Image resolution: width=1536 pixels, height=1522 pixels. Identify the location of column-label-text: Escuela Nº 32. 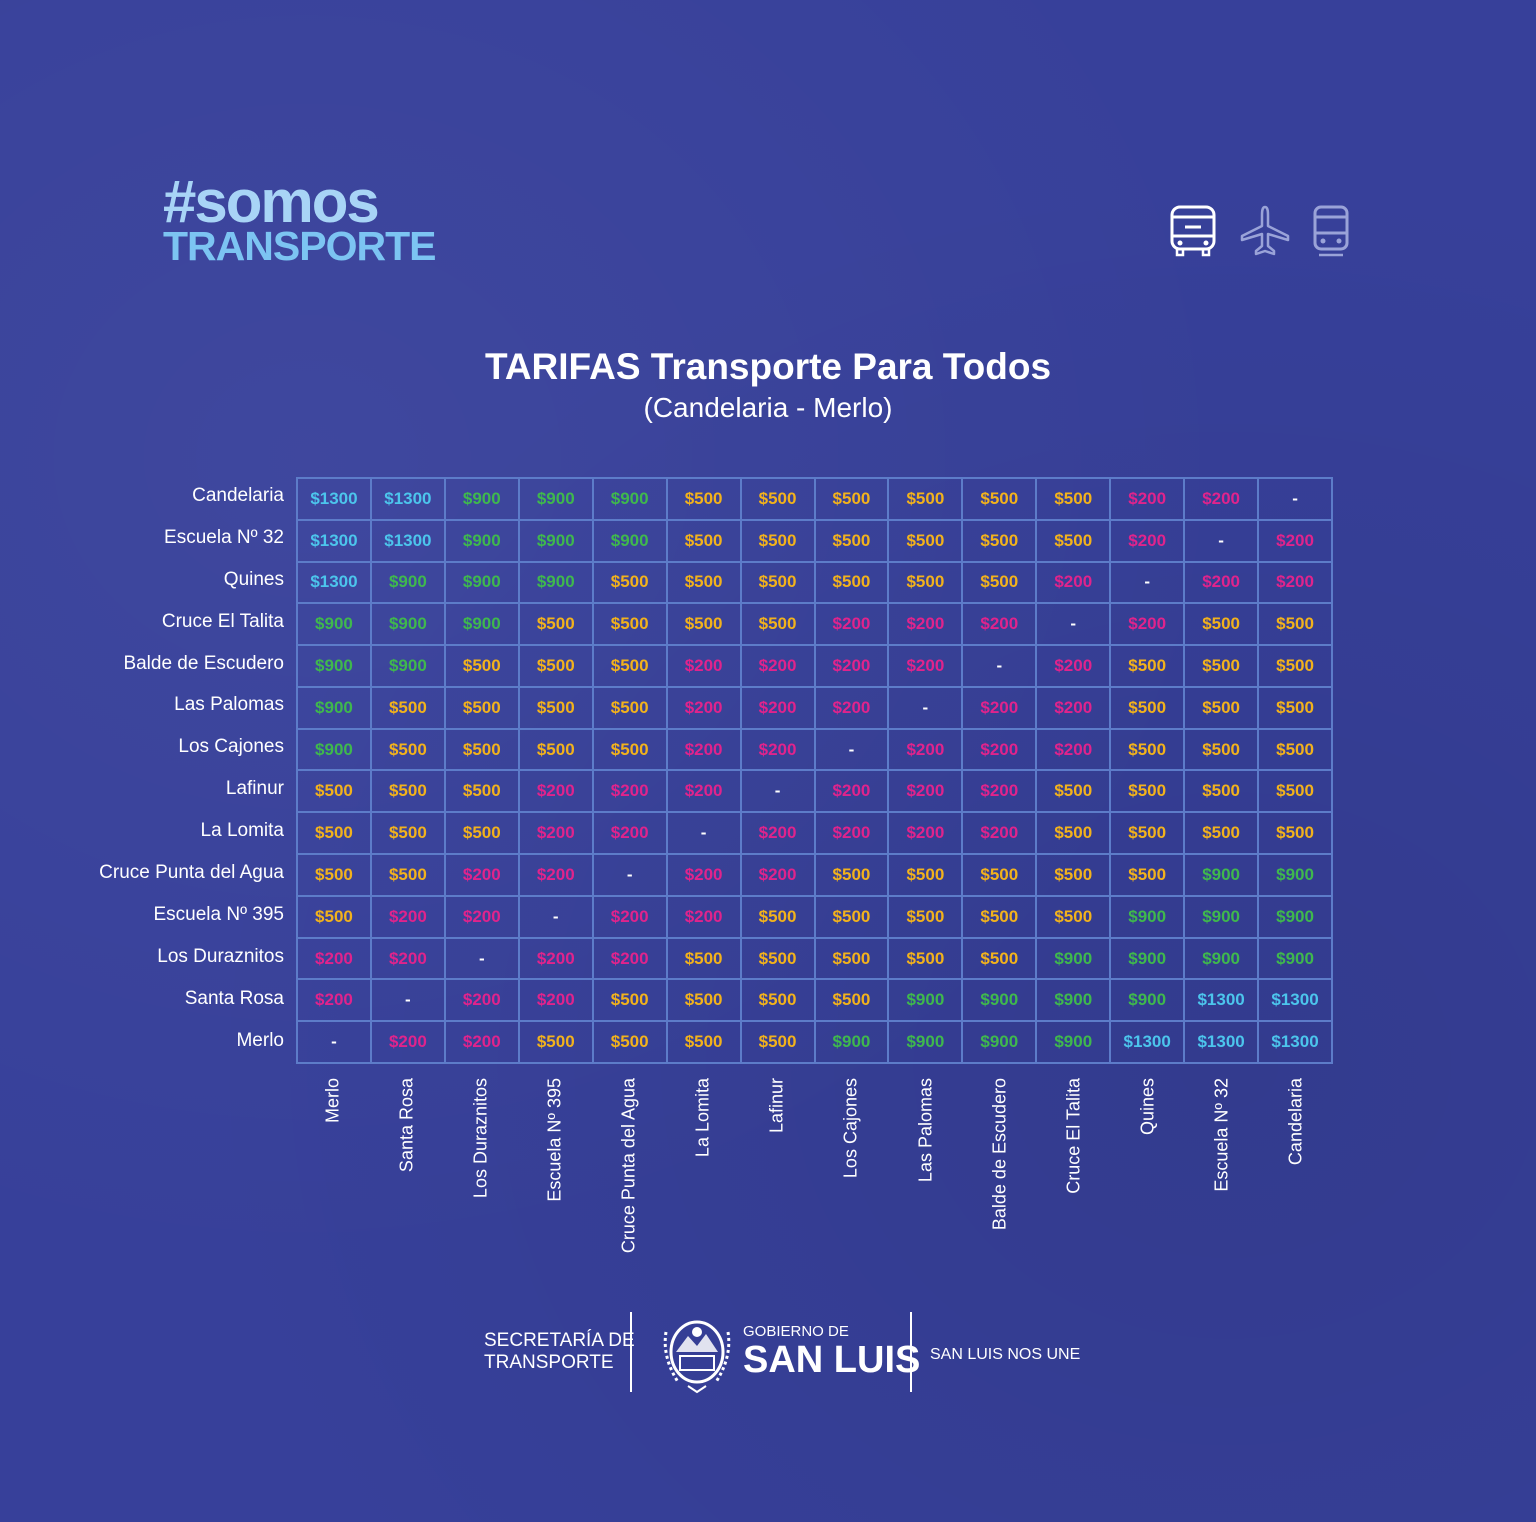
(1221, 1135).